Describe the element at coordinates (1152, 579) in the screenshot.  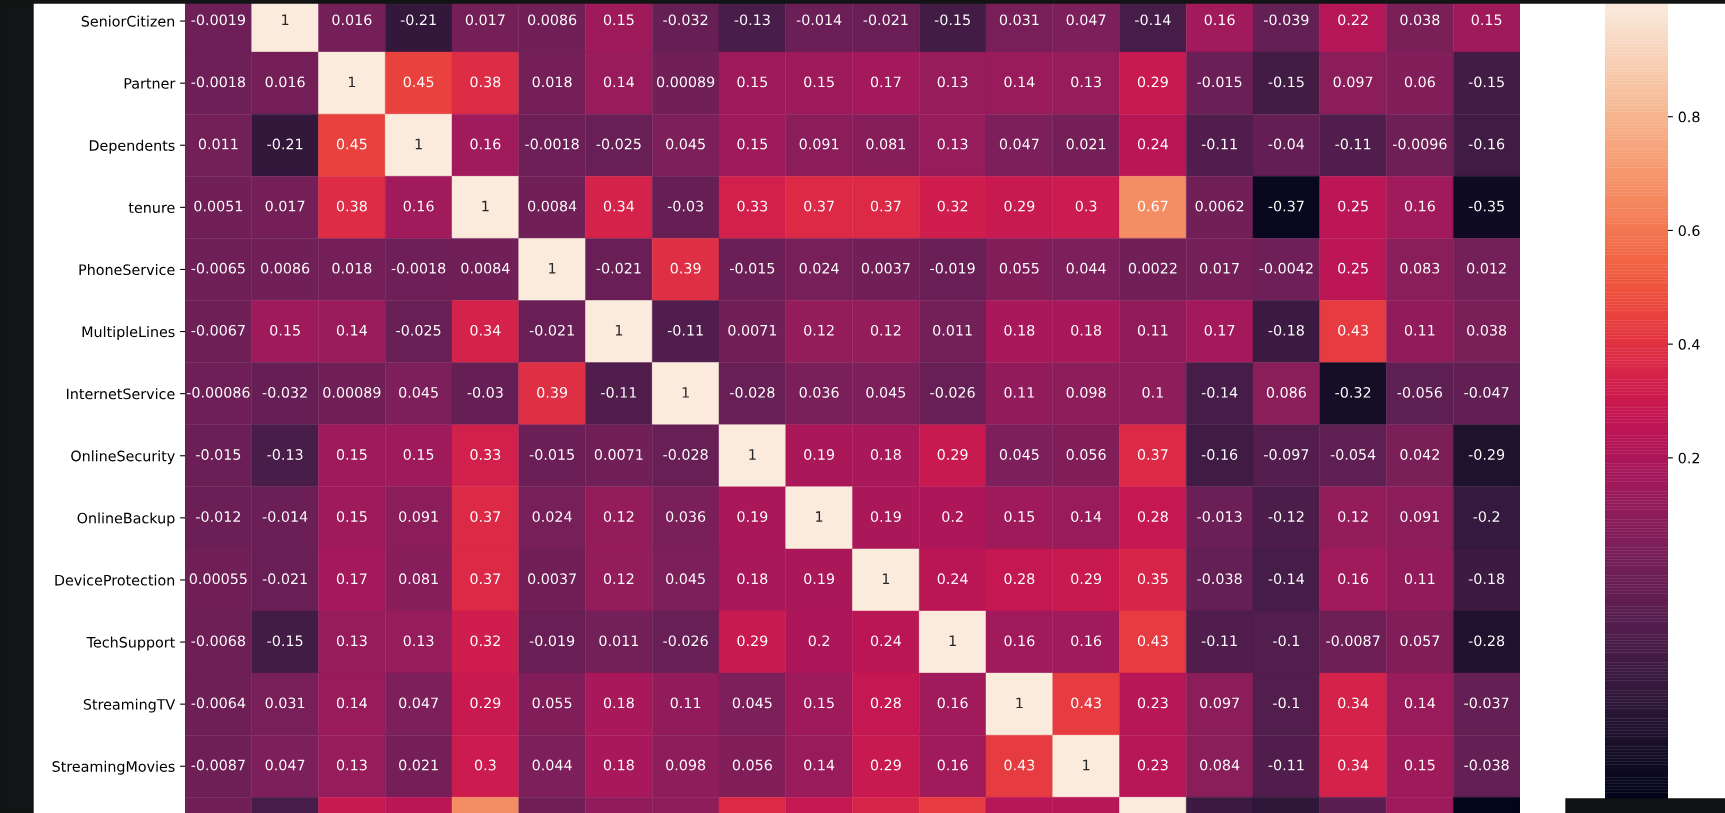
I see `data-label: 0.35` at that location.